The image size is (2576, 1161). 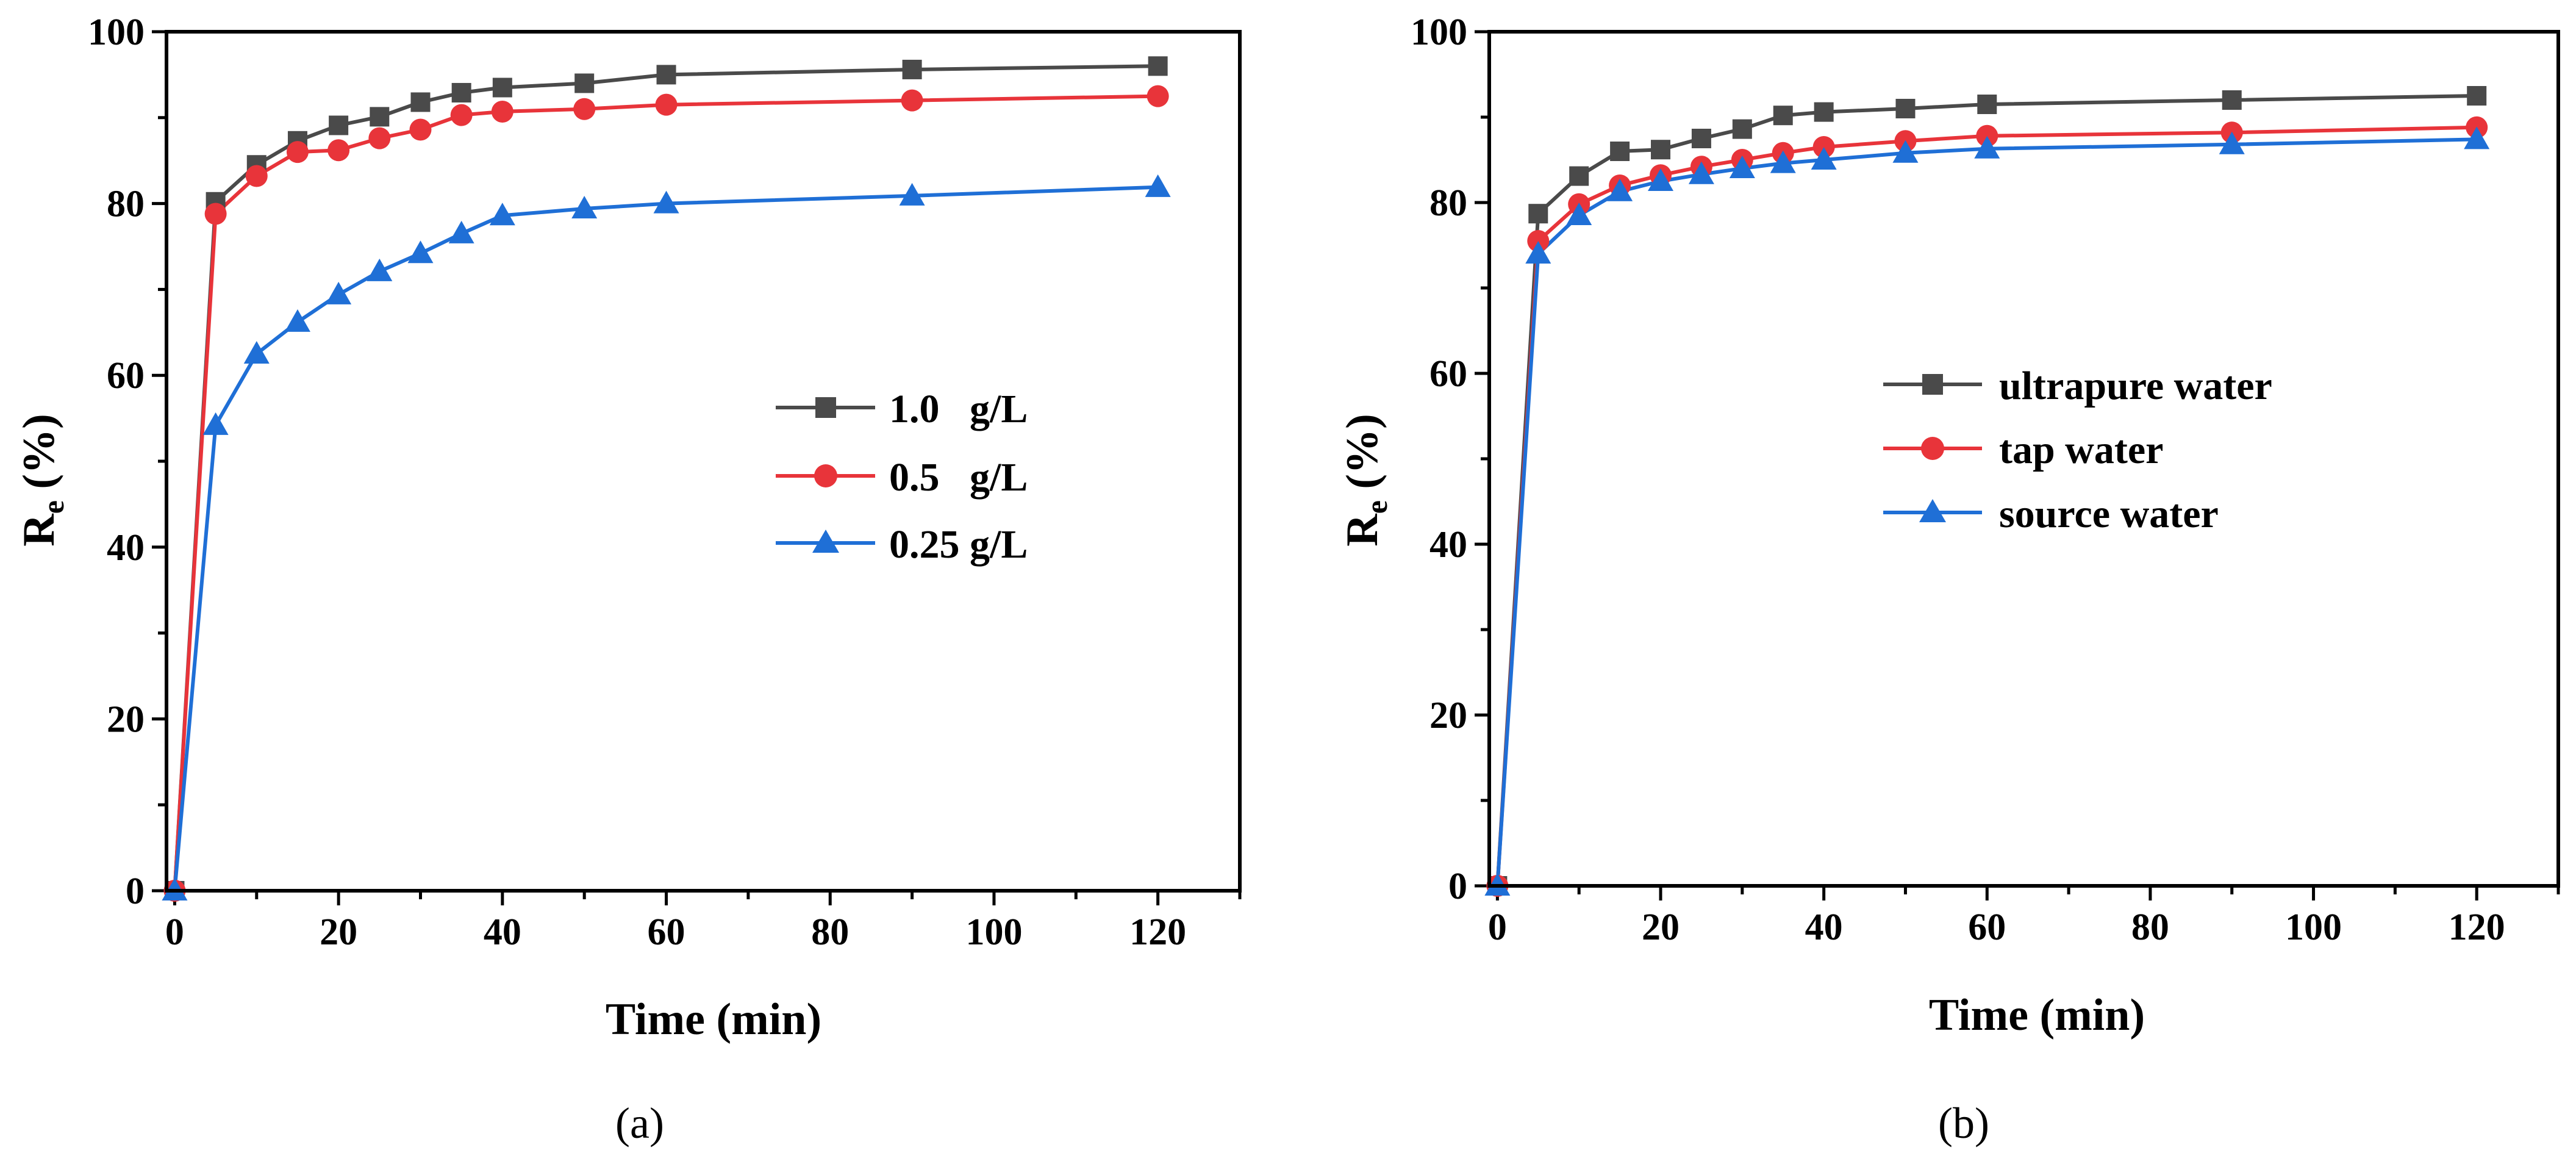 What do you see at coordinates (958, 409) in the screenshot?
I see `legend-label: 1.0 g/L` at bounding box center [958, 409].